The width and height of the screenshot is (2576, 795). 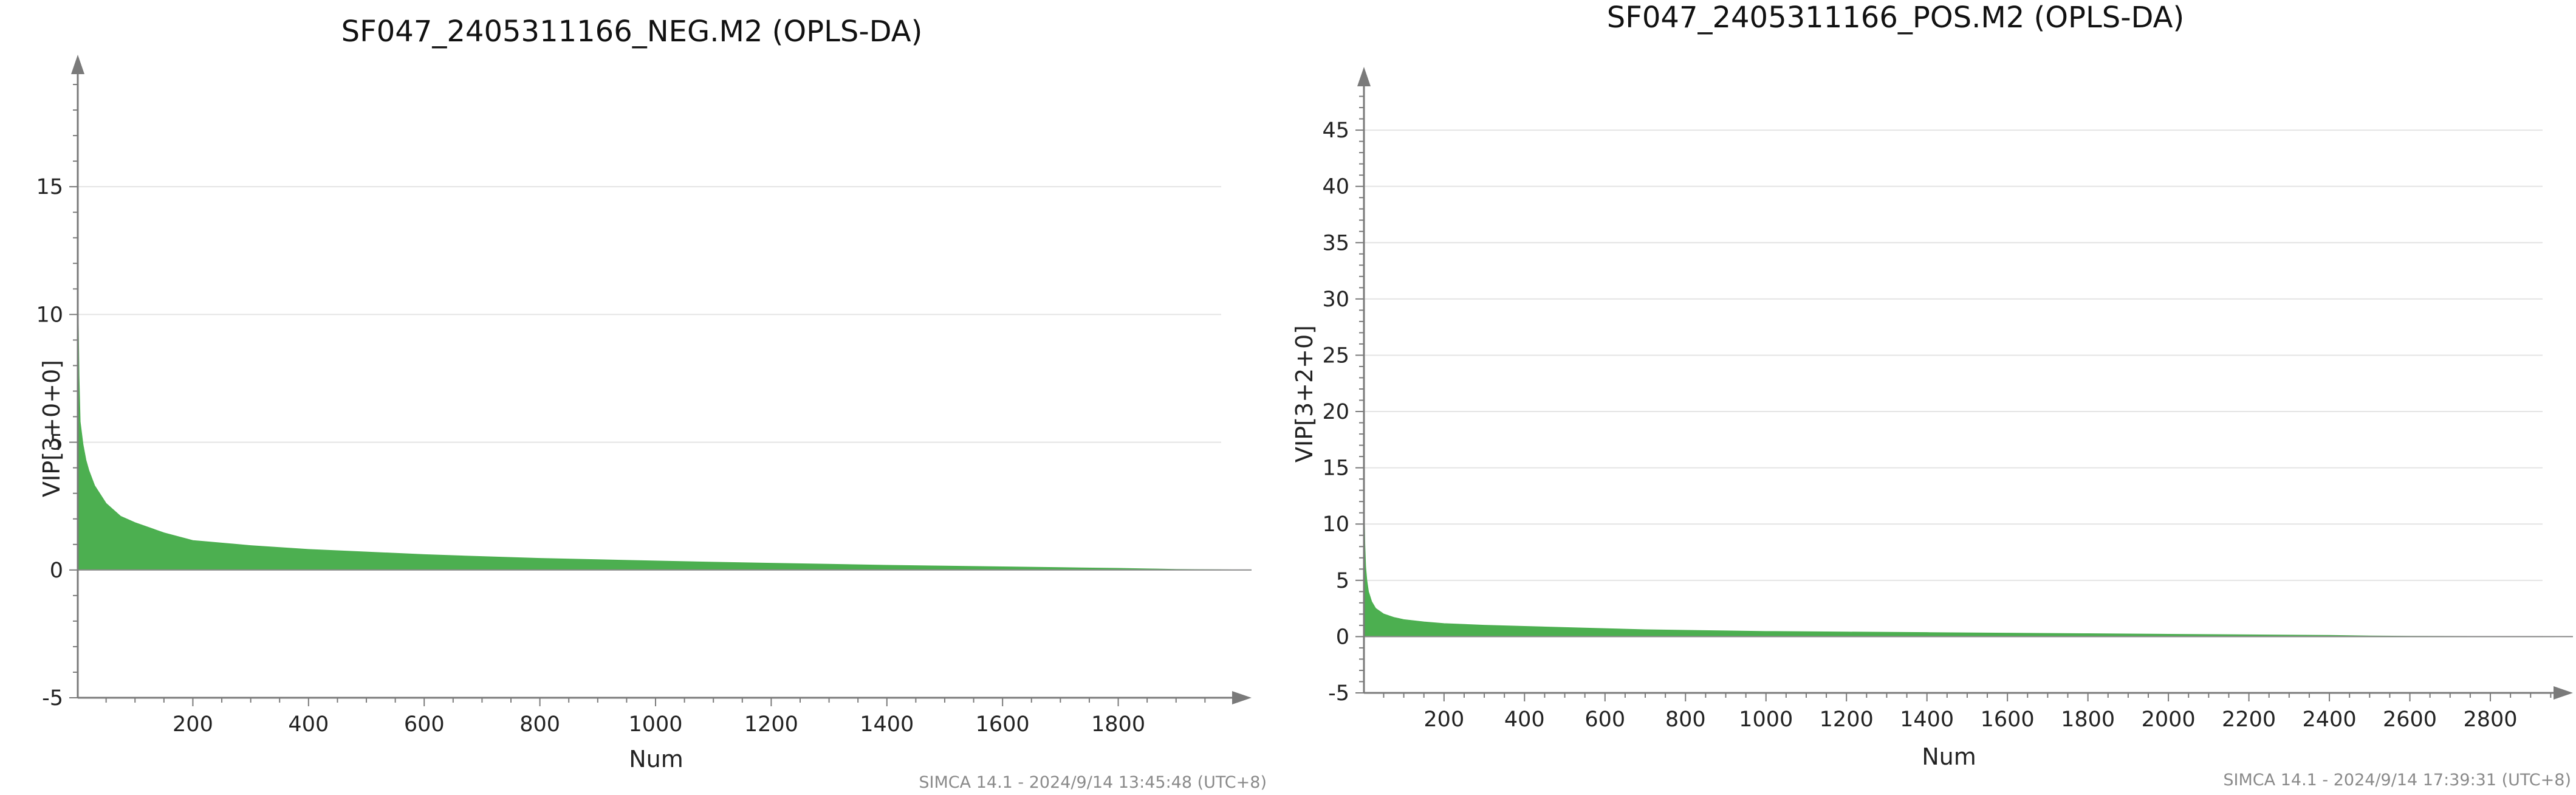 What do you see at coordinates (2410, 719) in the screenshot?
I see `x-tick-label: 2600` at bounding box center [2410, 719].